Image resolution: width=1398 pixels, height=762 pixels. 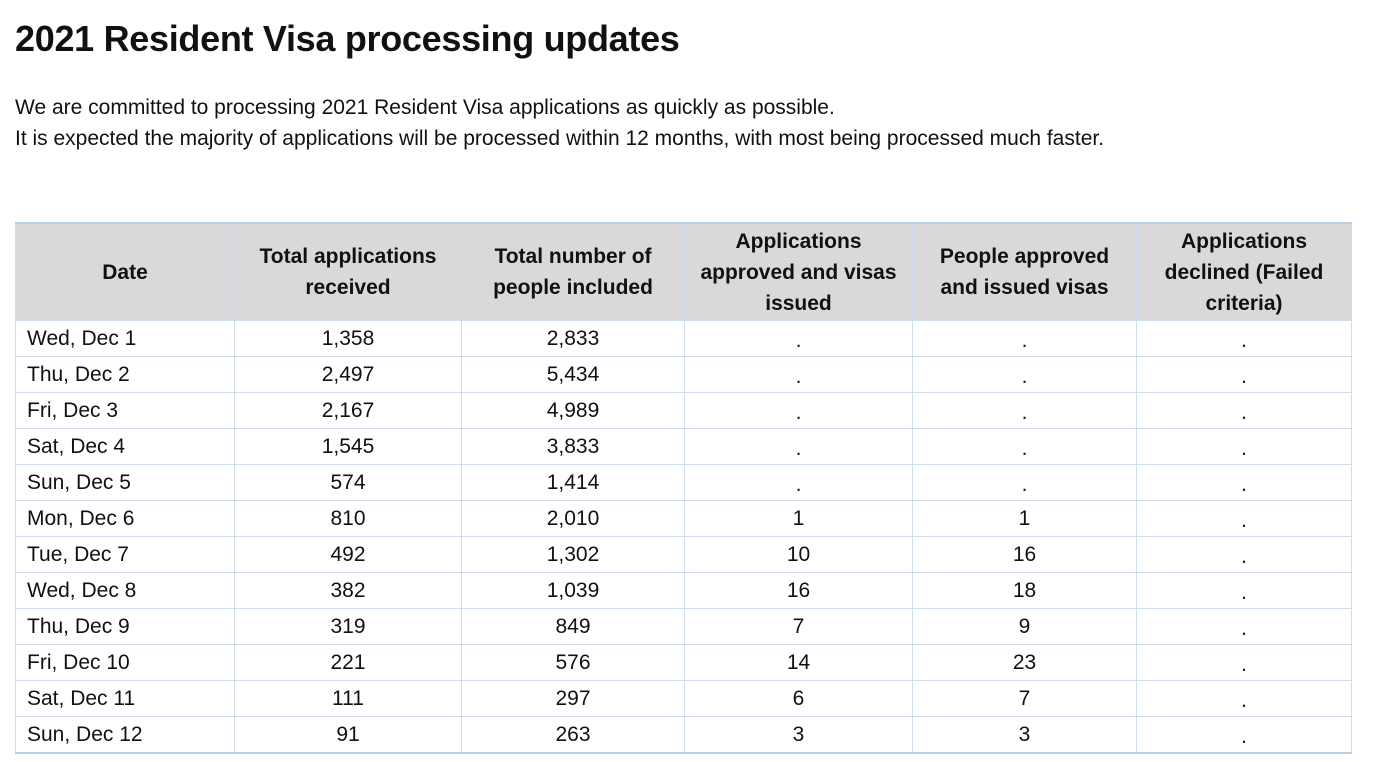 I want to click on table-row: Tue, Dec 7 492 1,302 10 16., so click(x=683, y=554).